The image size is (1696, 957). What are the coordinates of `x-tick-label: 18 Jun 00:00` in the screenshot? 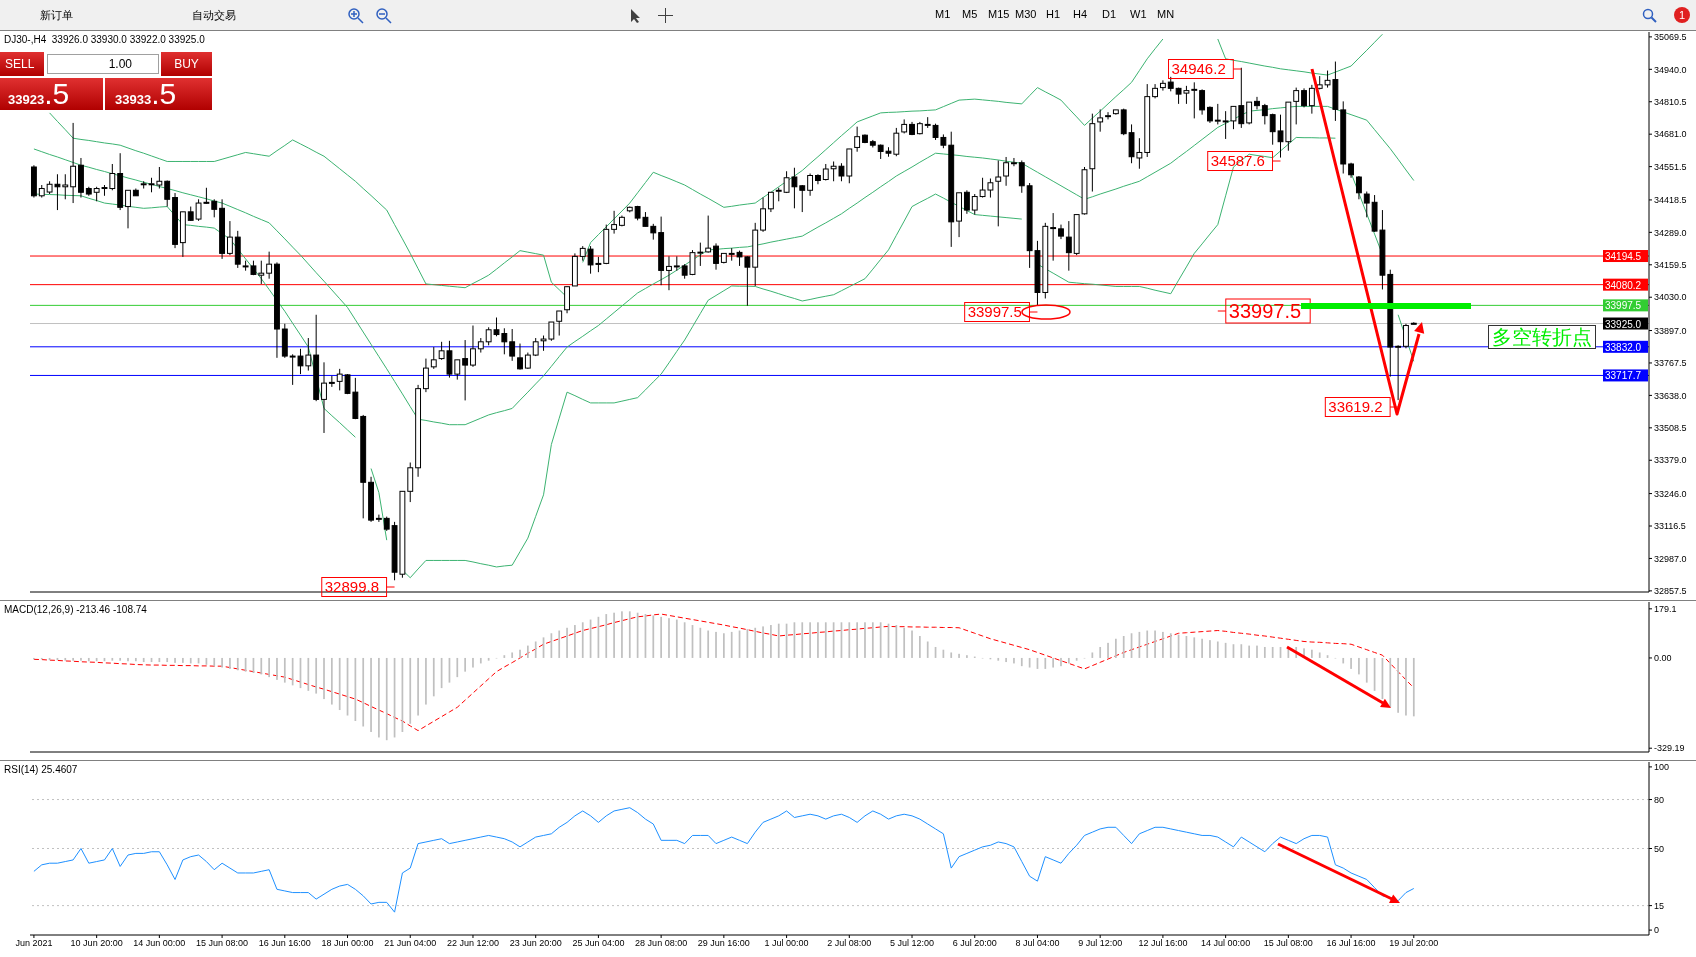 It's located at (347, 943).